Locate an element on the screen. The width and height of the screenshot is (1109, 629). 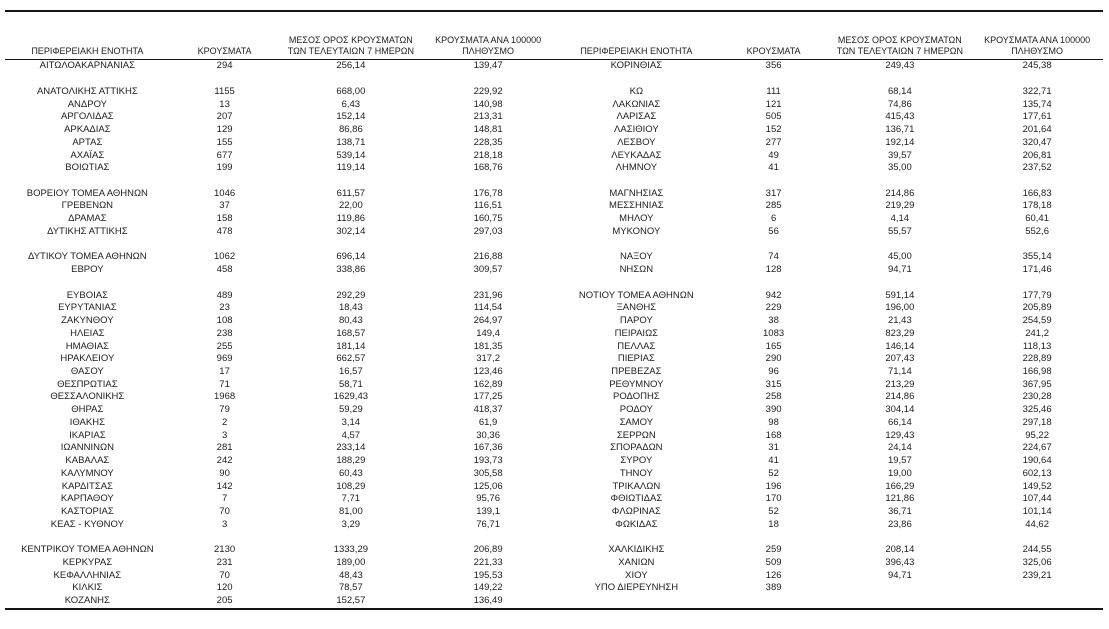
avg7-cell: 71,14 is located at coordinates (899, 371).